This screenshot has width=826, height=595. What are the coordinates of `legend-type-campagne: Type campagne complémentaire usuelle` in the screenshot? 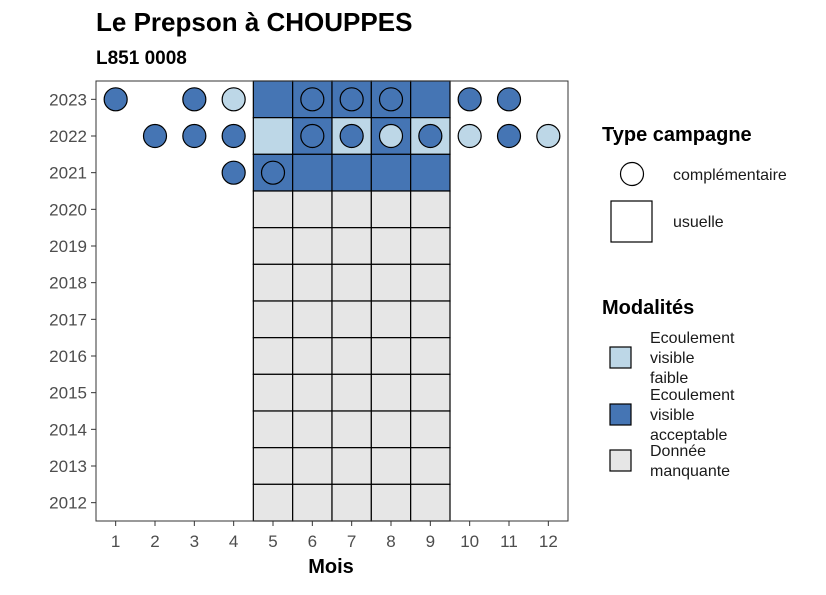 It's located at (694, 183).